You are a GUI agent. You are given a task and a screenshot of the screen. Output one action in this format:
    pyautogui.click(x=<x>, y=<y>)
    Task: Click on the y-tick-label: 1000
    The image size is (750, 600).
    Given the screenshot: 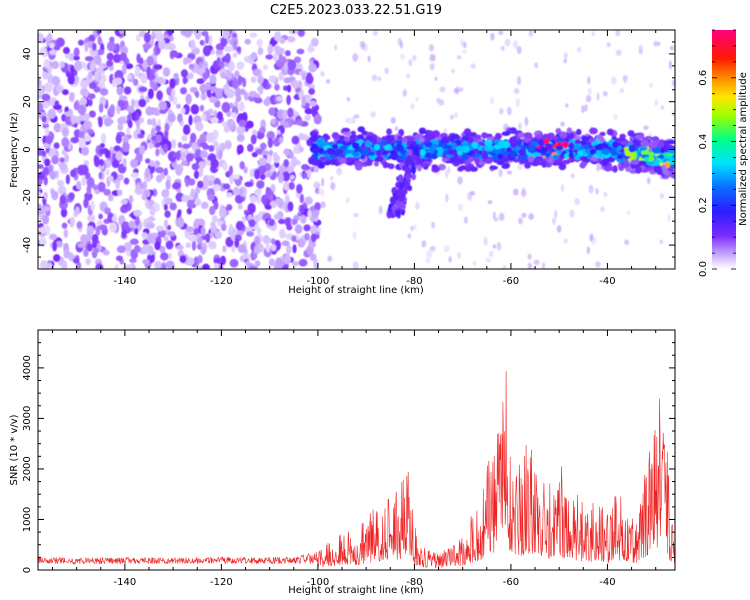 What is the action you would take?
    pyautogui.click(x=27, y=519)
    